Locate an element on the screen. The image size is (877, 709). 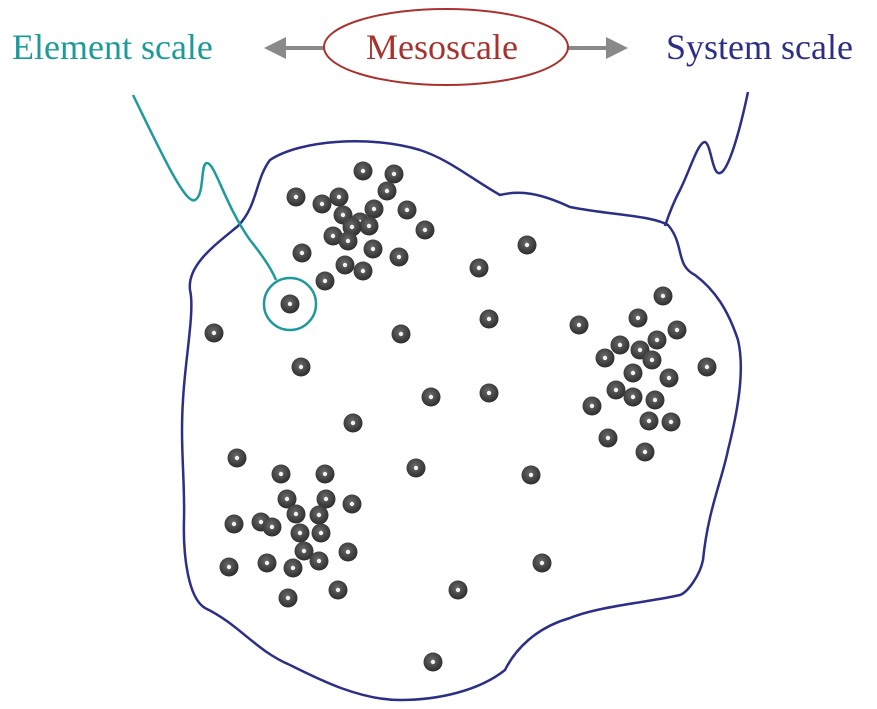
mesoscale-label: Mesoscale is located at coordinates (442, 47).